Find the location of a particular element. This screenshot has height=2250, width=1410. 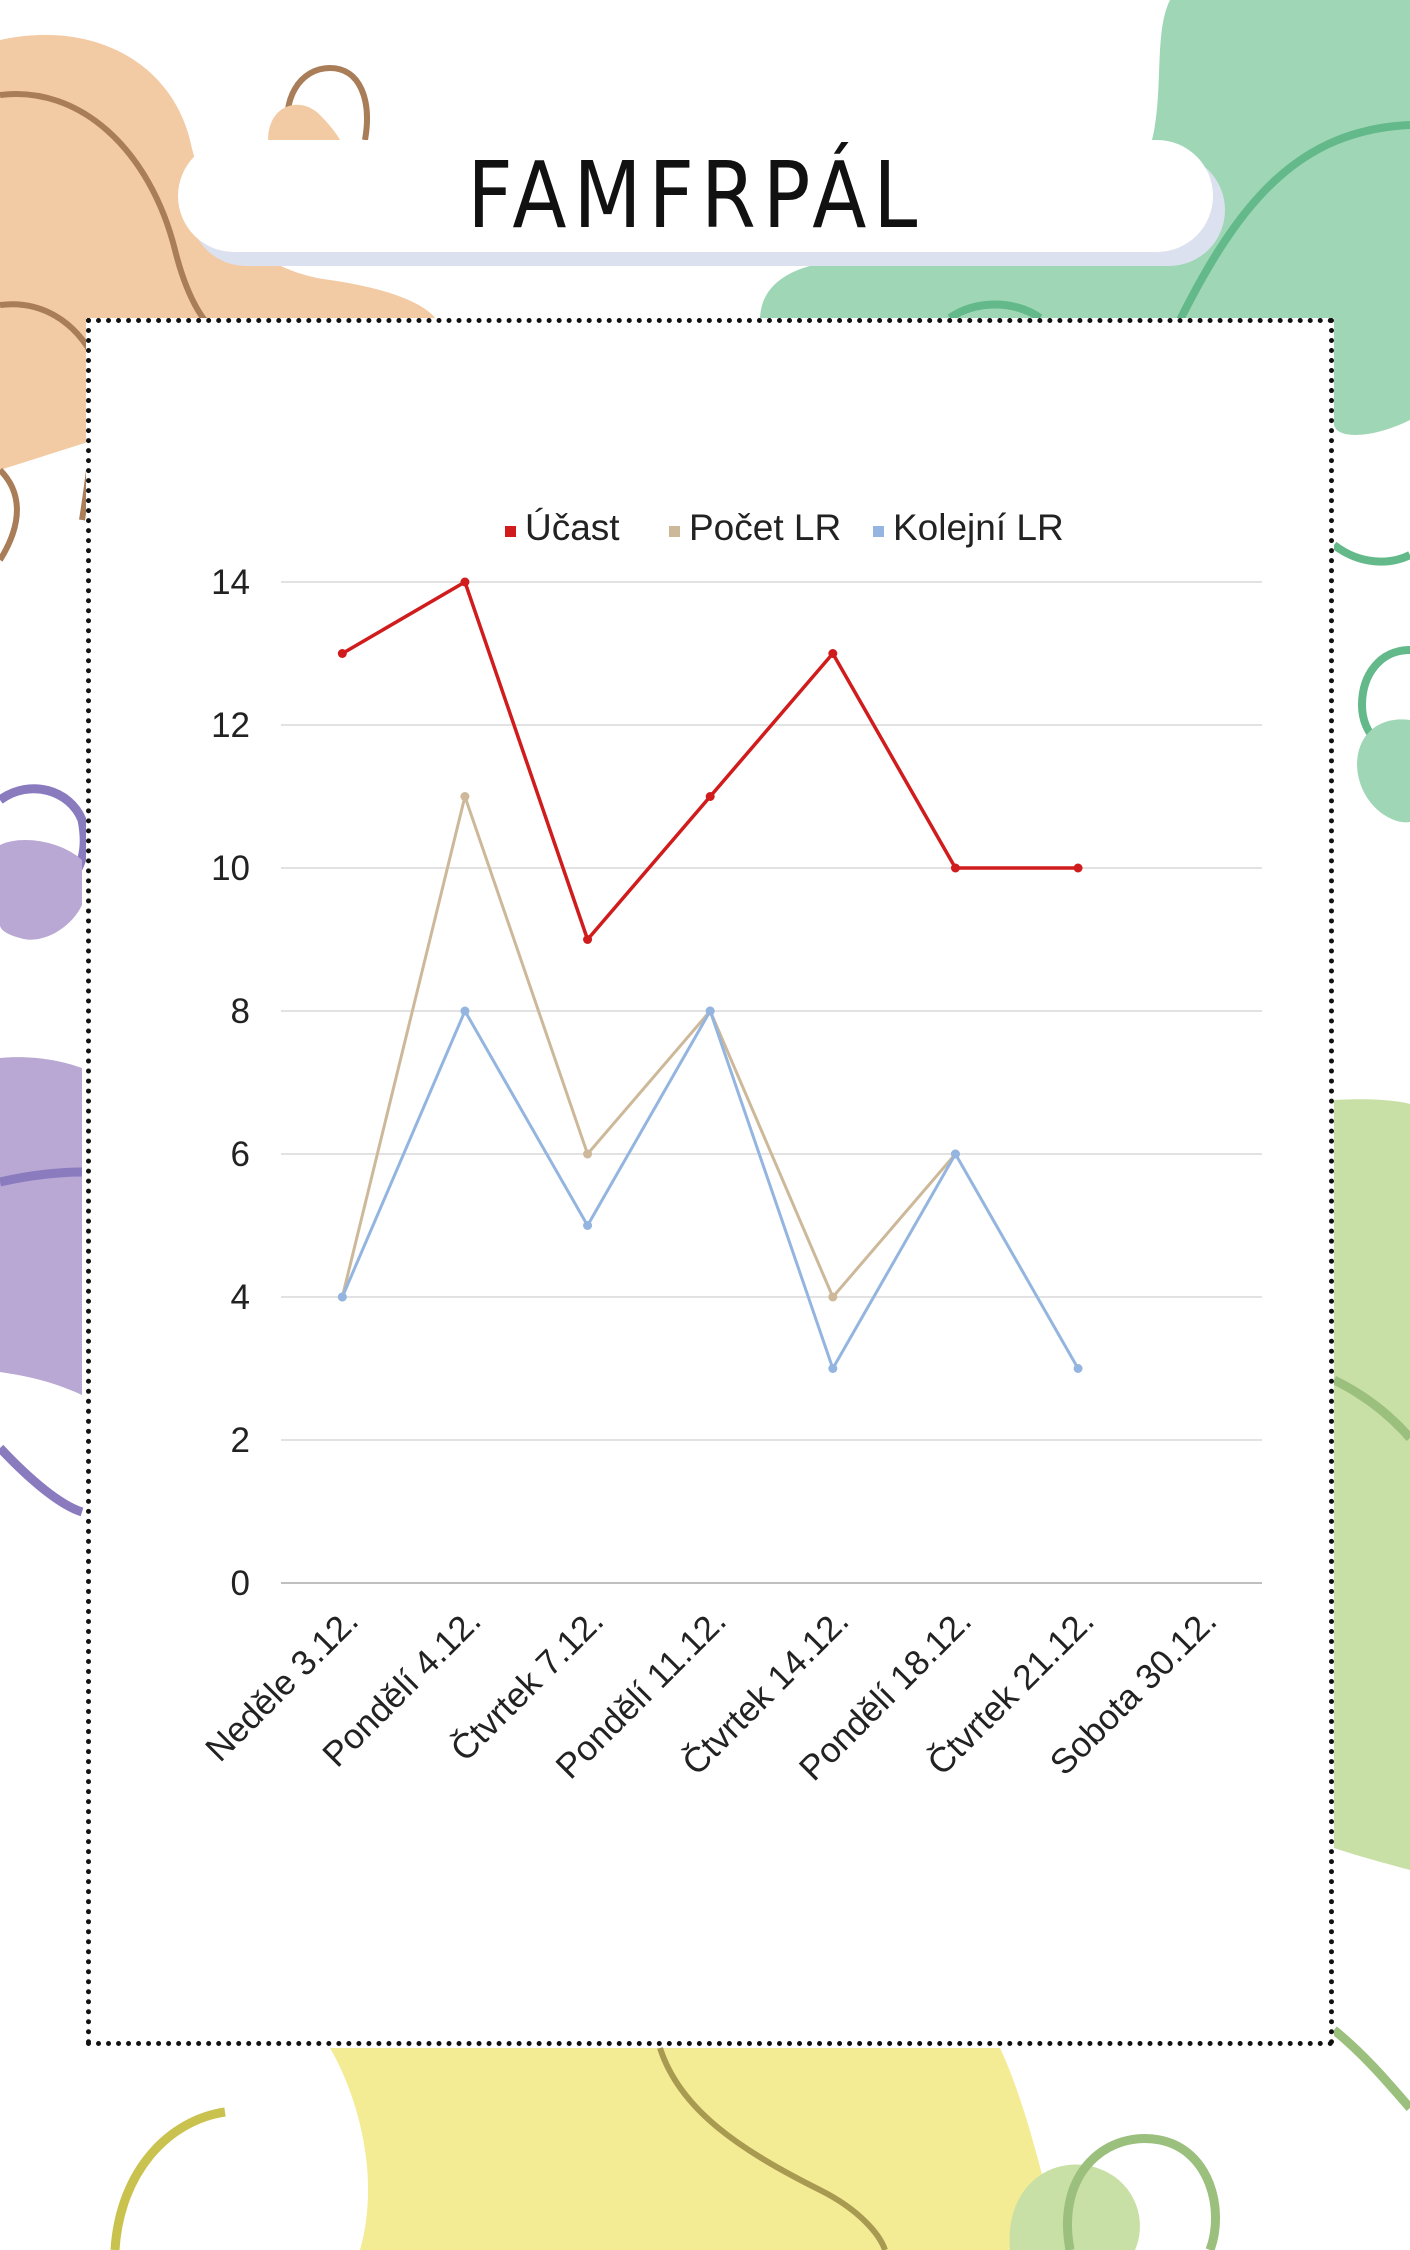

peach-small-blob is located at coordinates (304, 122).